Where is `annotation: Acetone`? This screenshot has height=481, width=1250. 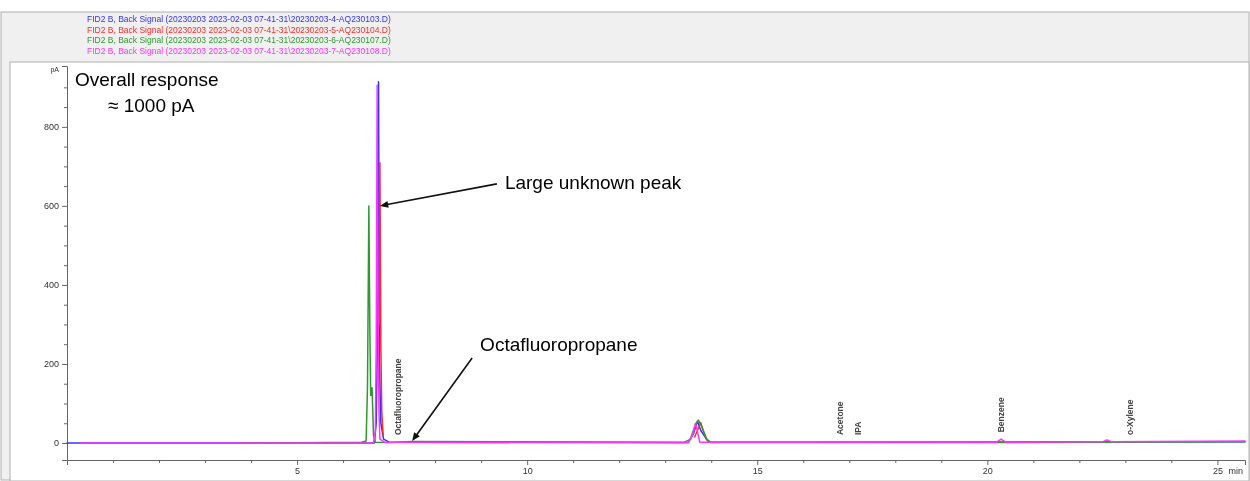
annotation: Acetone is located at coordinates (840, 418).